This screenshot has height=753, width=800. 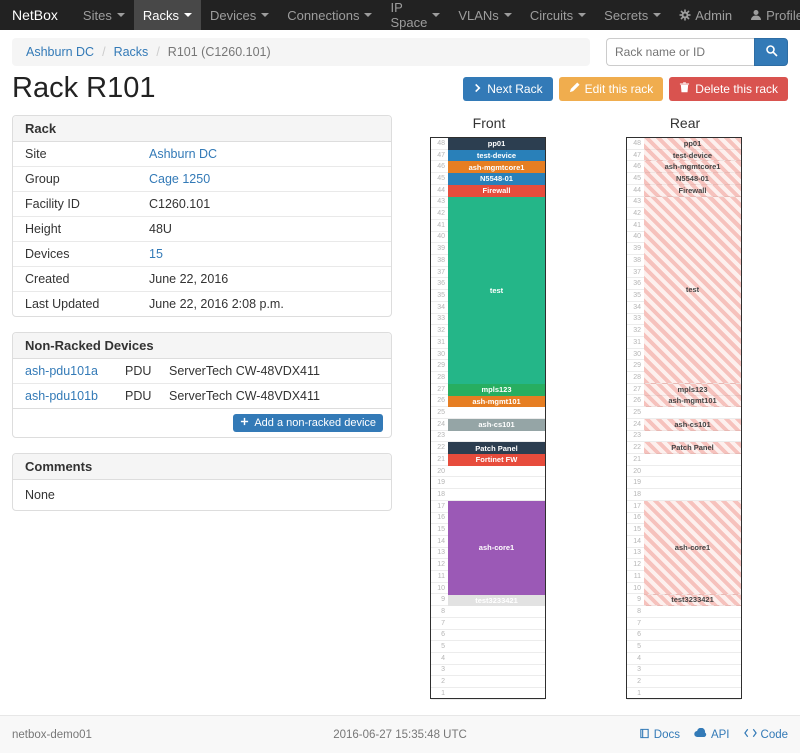 What do you see at coordinates (239, 15) in the screenshot?
I see `nav-devices: Devices` at bounding box center [239, 15].